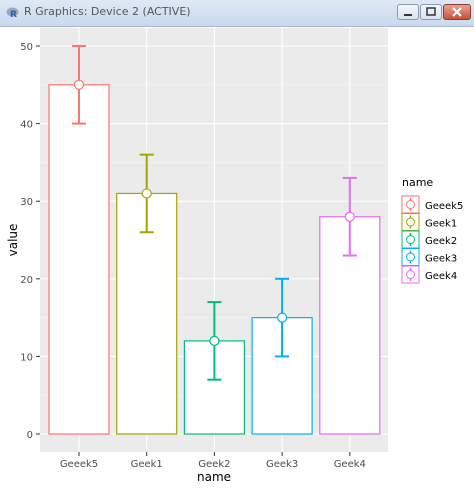 This screenshot has width=474, height=493. What do you see at coordinates (282, 464) in the screenshot?
I see `x-tick-label-geek3: Geek3` at bounding box center [282, 464].